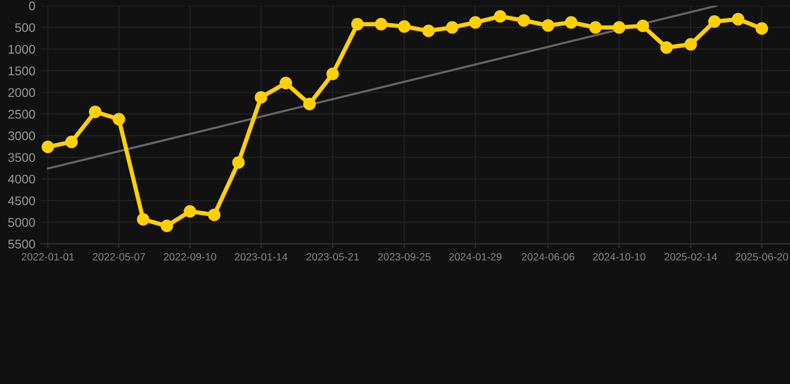 This screenshot has height=384, width=790. Describe the element at coordinates (404, 257) in the screenshot. I see `x-tick-label: 2023-09-25` at that location.